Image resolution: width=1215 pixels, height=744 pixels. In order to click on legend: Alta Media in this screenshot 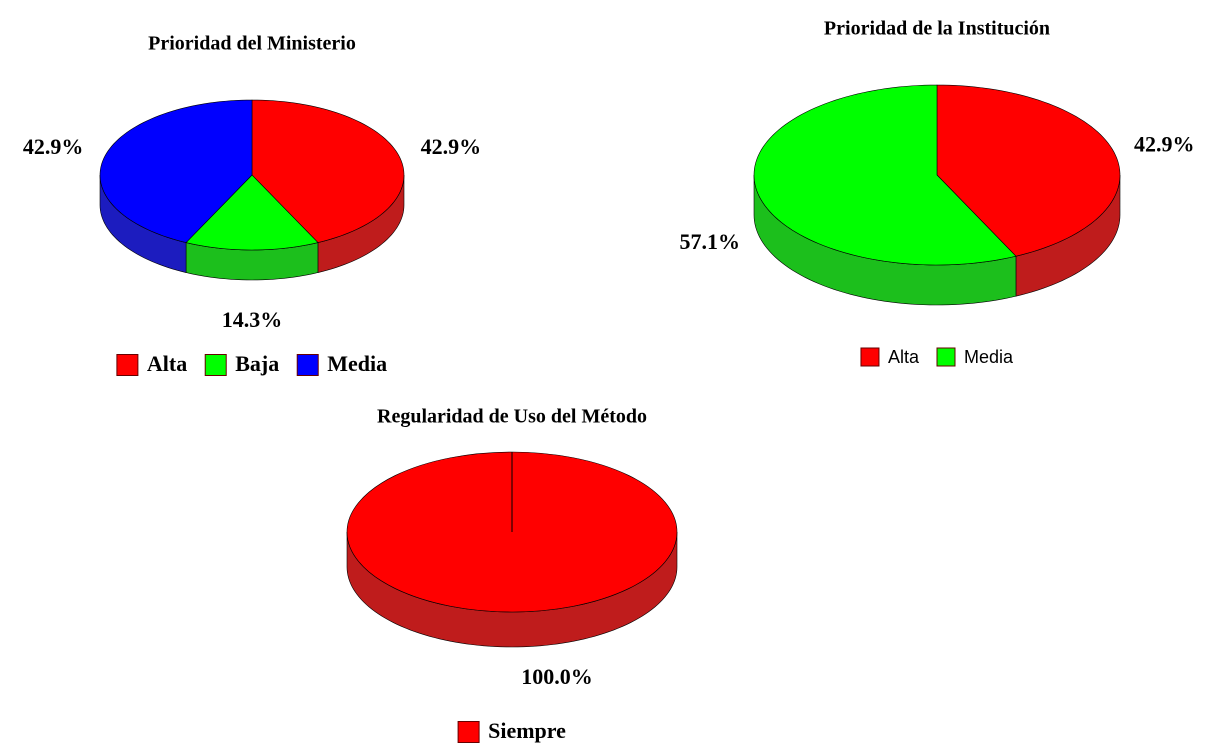, I will do `click(937, 357)`.